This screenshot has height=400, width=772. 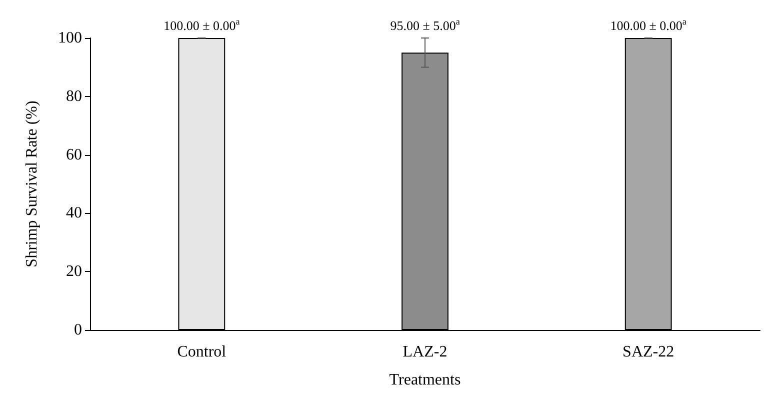 I want to click on x-axis-title: Treatments, so click(x=425, y=380).